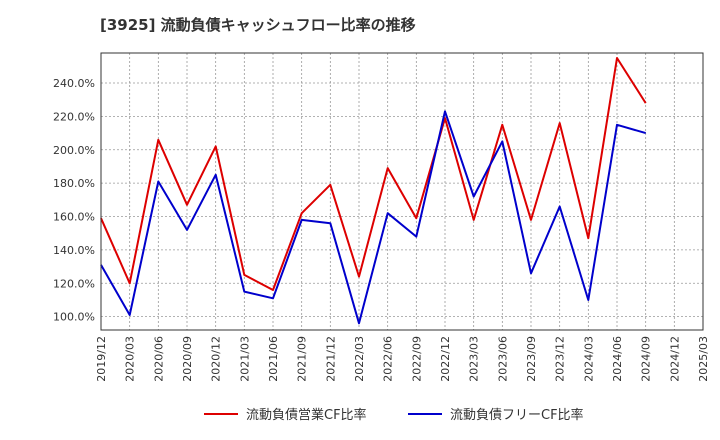 The height and width of the screenshot is (440, 720). I want to click on x-tick-label: 2020/12, so click(216, 359).